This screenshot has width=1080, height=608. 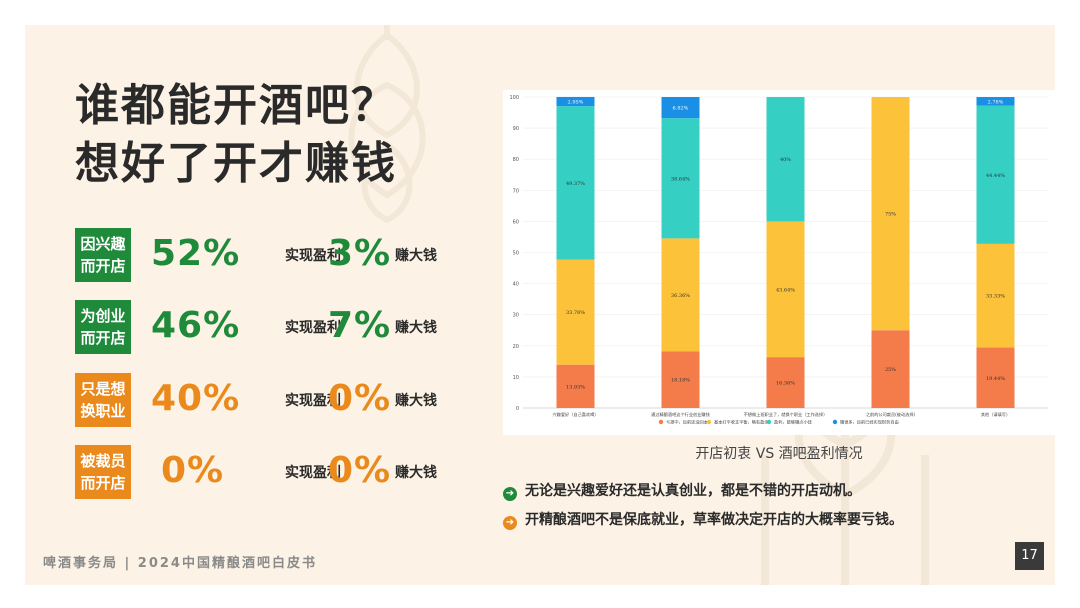 I want to click on data-label: 2.78%, so click(x=996, y=102).